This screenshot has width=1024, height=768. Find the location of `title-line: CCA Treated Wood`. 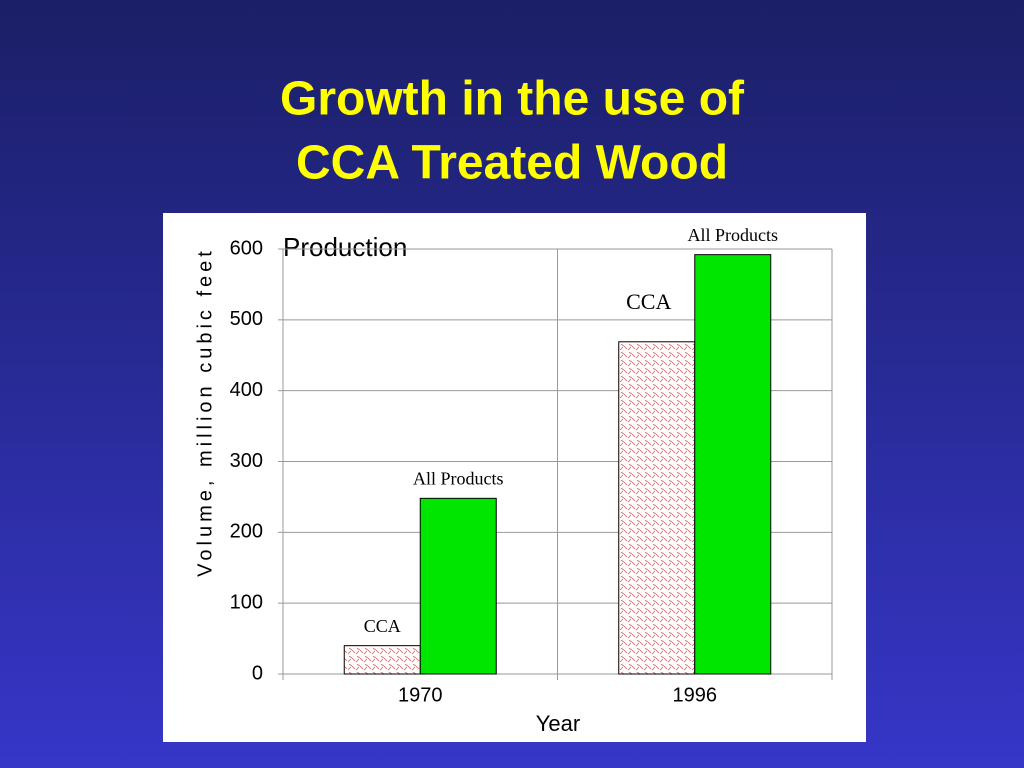

title-line: CCA Treated Wood is located at coordinates (512, 163).